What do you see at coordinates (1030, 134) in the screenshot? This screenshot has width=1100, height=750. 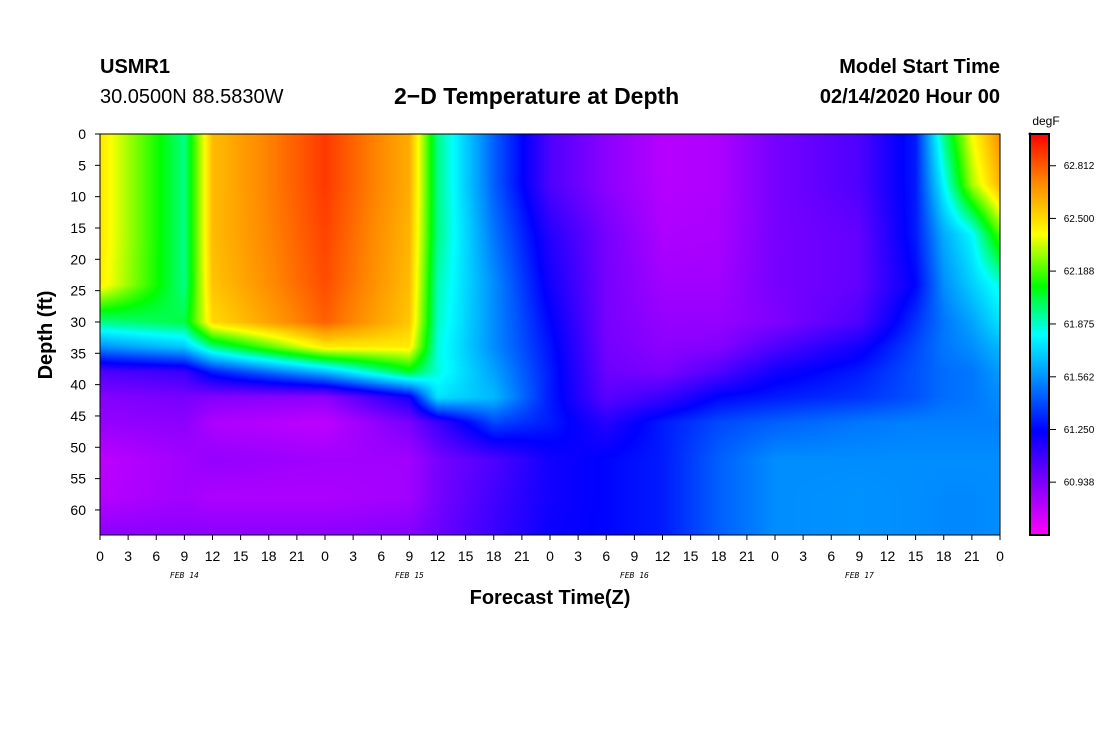 I see `colorbar-marker` at bounding box center [1030, 134].